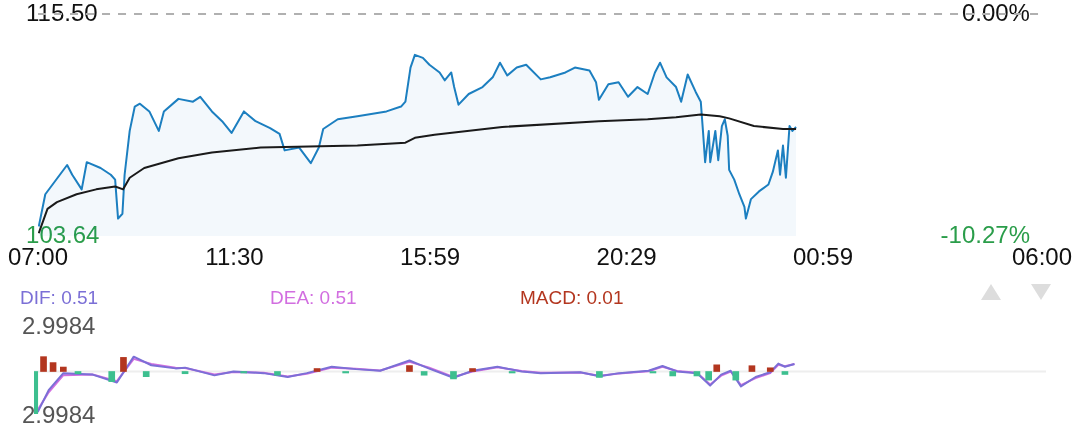  I want to click on x-tick-label: 11:30, so click(234, 257).